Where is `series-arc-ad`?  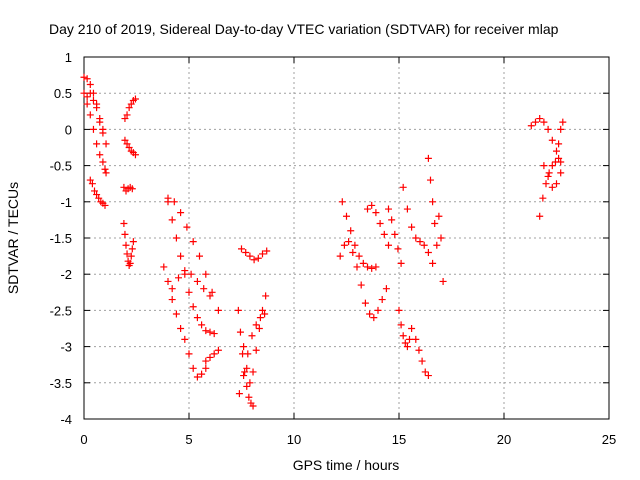 series-arc-ad is located at coordinates (561, 133).